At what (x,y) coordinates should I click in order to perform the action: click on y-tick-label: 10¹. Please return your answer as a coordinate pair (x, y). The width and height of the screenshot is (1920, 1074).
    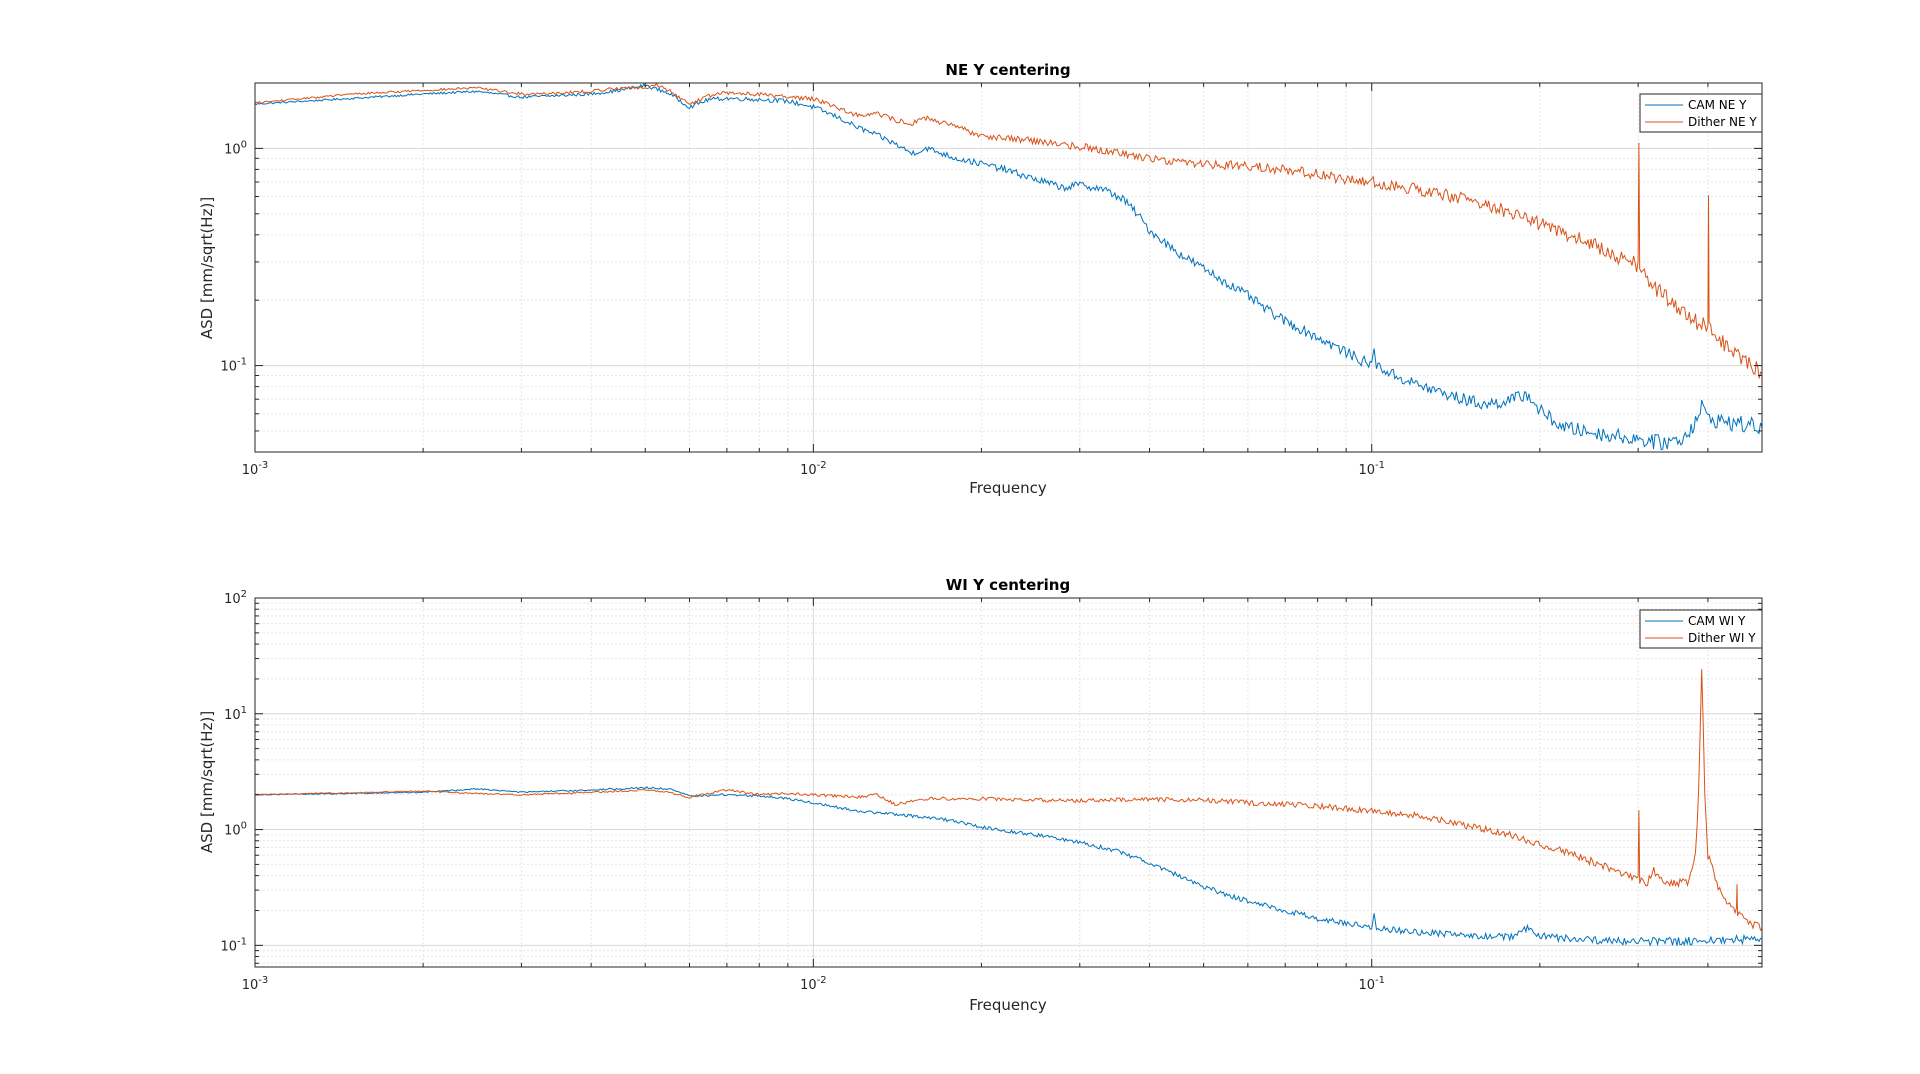
    Looking at the image, I should click on (235, 714).